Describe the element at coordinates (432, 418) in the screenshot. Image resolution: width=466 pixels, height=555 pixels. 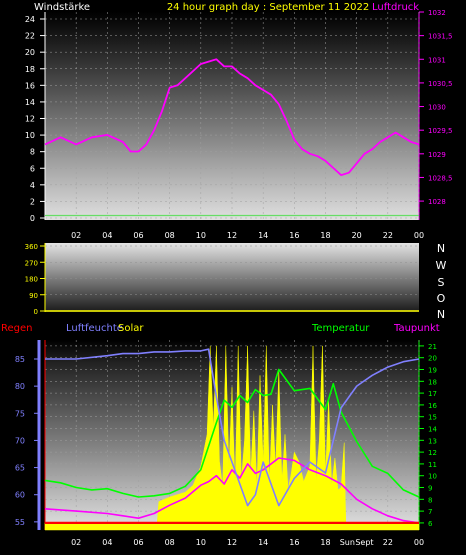
I see `temperature-tick-label: 15` at that location.